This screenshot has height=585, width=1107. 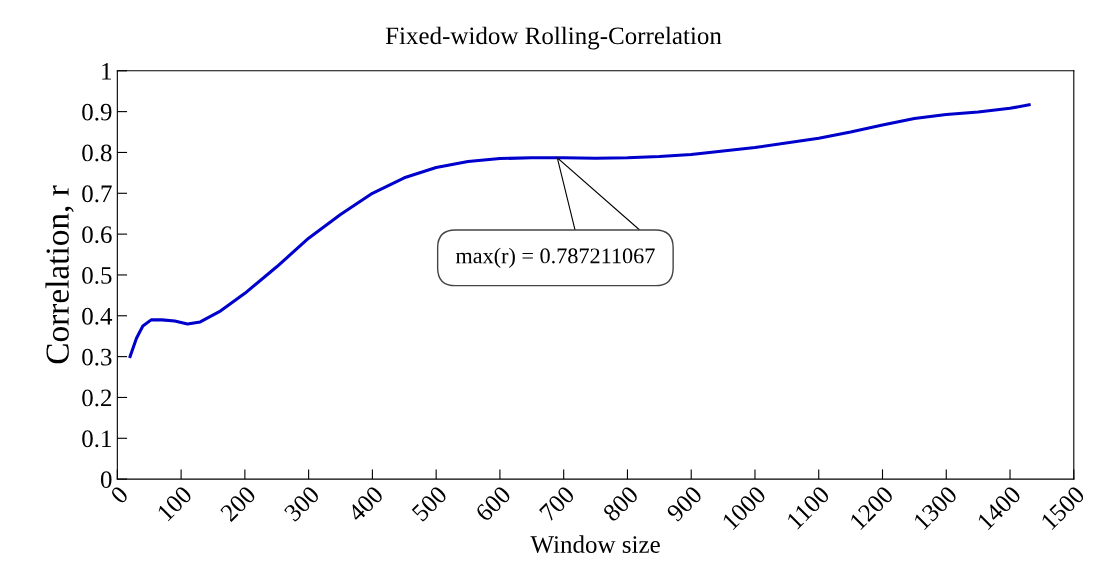 I want to click on x-tick-label: 300, so click(x=302, y=504).